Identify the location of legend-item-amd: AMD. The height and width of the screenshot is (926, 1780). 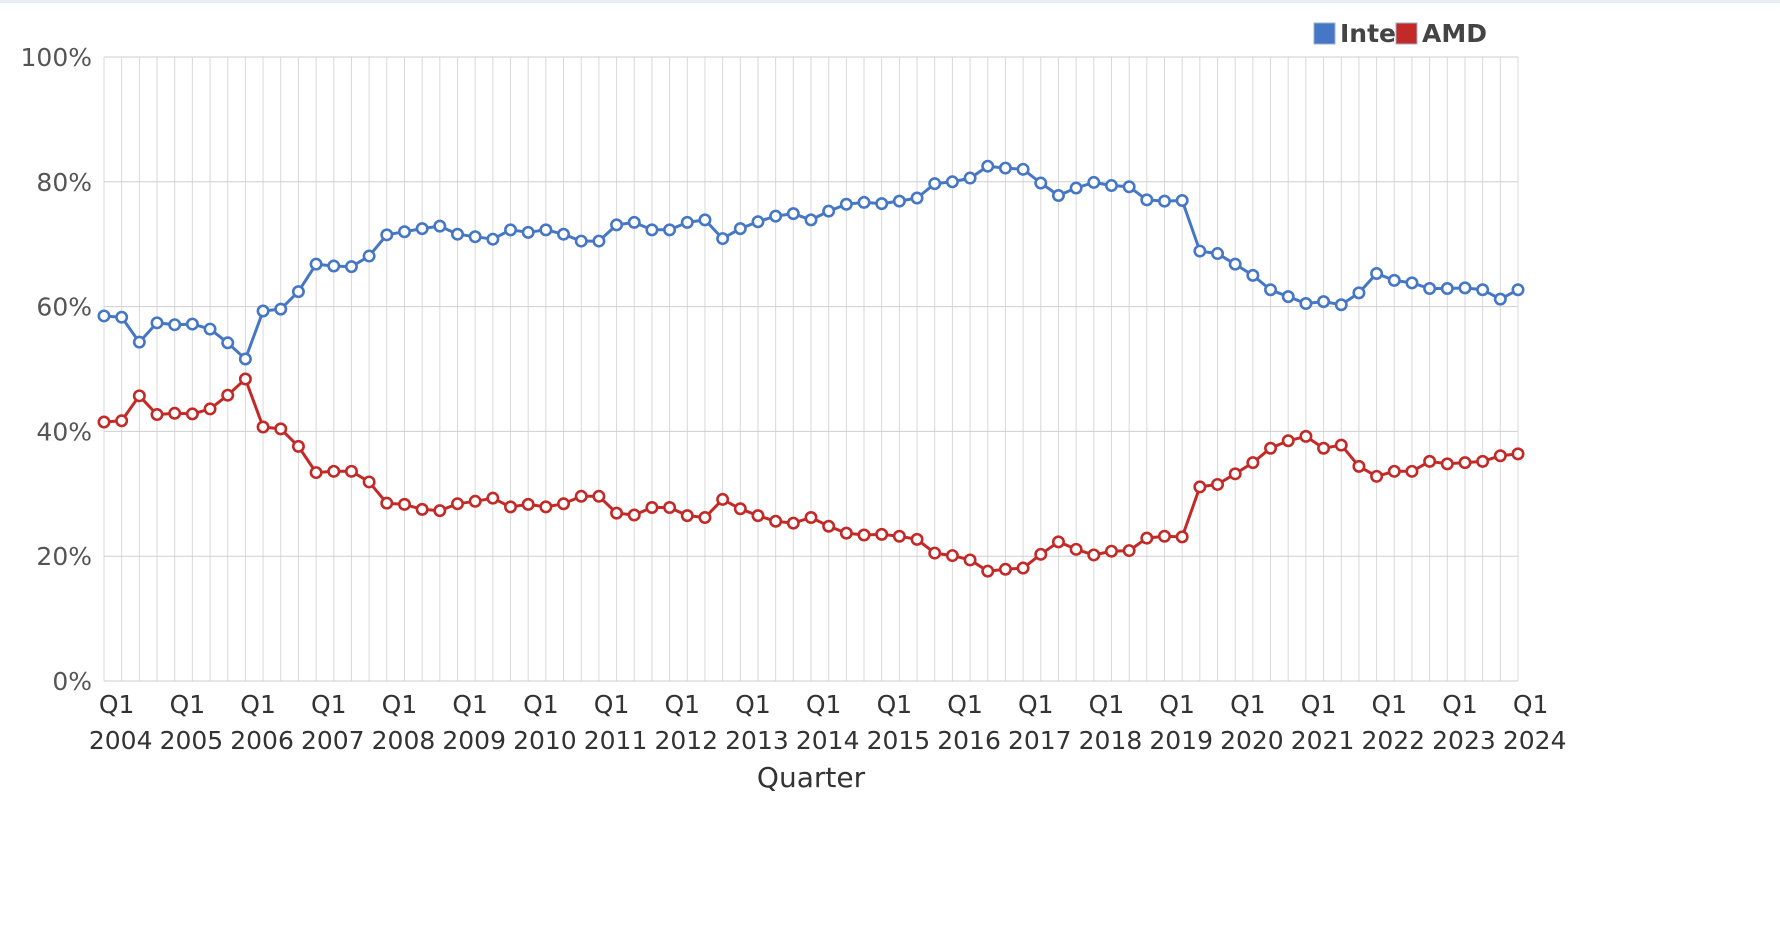
(1441, 33).